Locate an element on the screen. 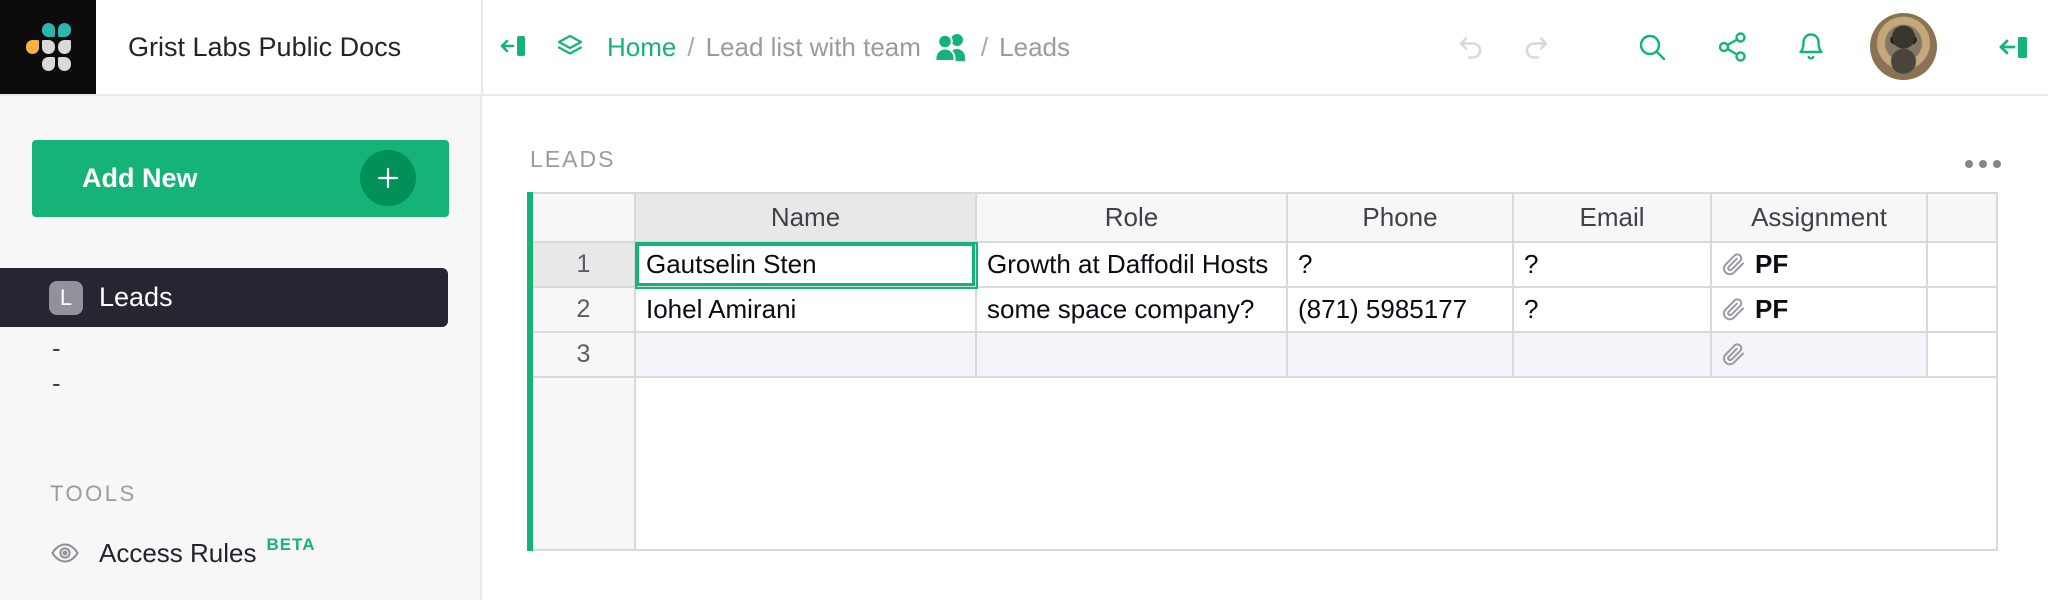 The image size is (2048, 600). plus-icon is located at coordinates (388, 178).